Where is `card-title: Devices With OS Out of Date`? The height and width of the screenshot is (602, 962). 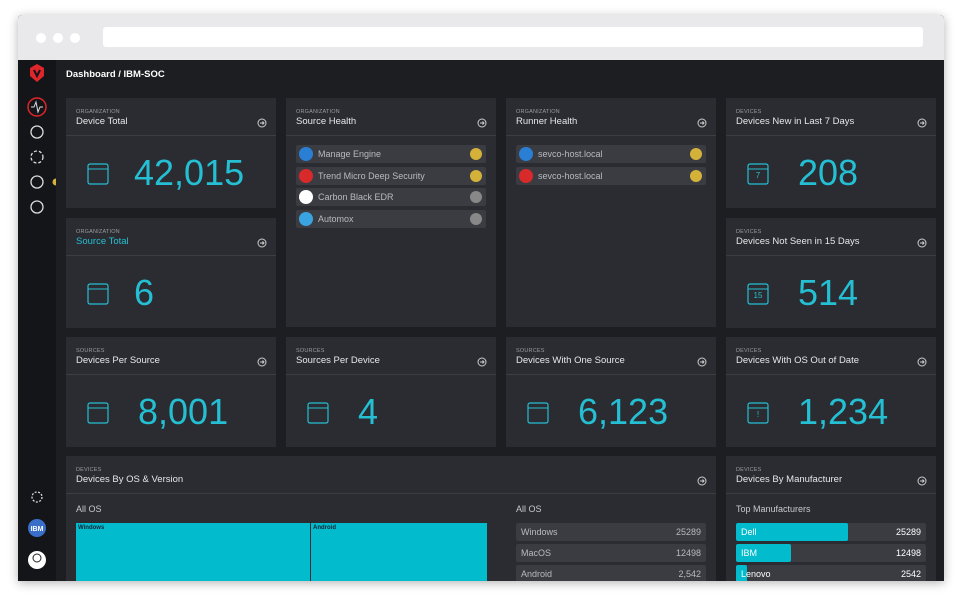 card-title: Devices With OS Out of Date is located at coordinates (798, 360).